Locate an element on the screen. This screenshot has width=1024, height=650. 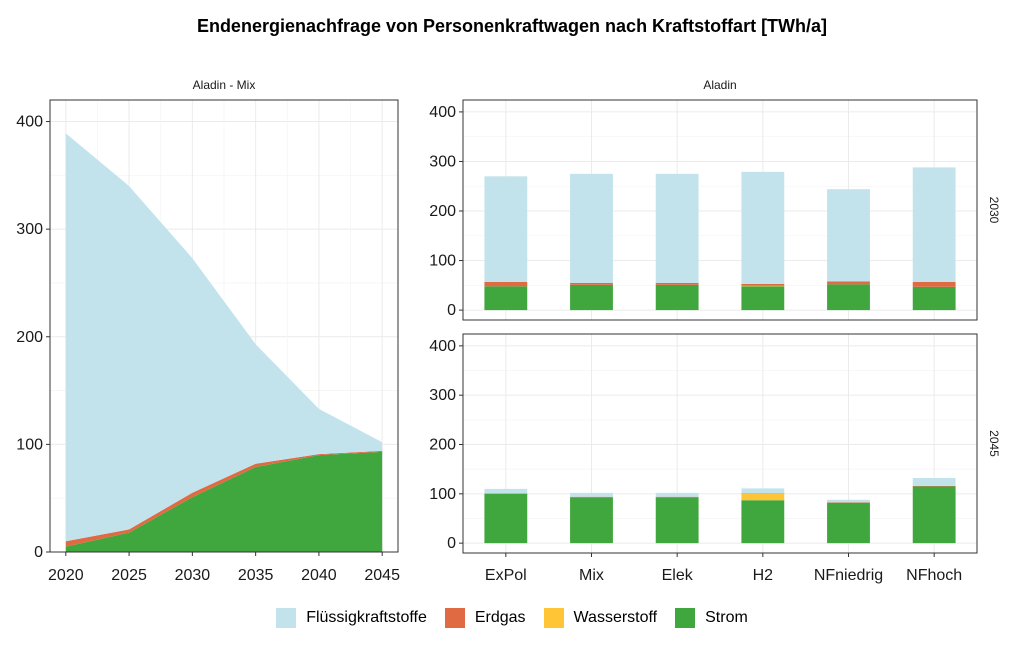
bar-panel-2045-x-tick-label: Elek is located at coordinates (678, 575).